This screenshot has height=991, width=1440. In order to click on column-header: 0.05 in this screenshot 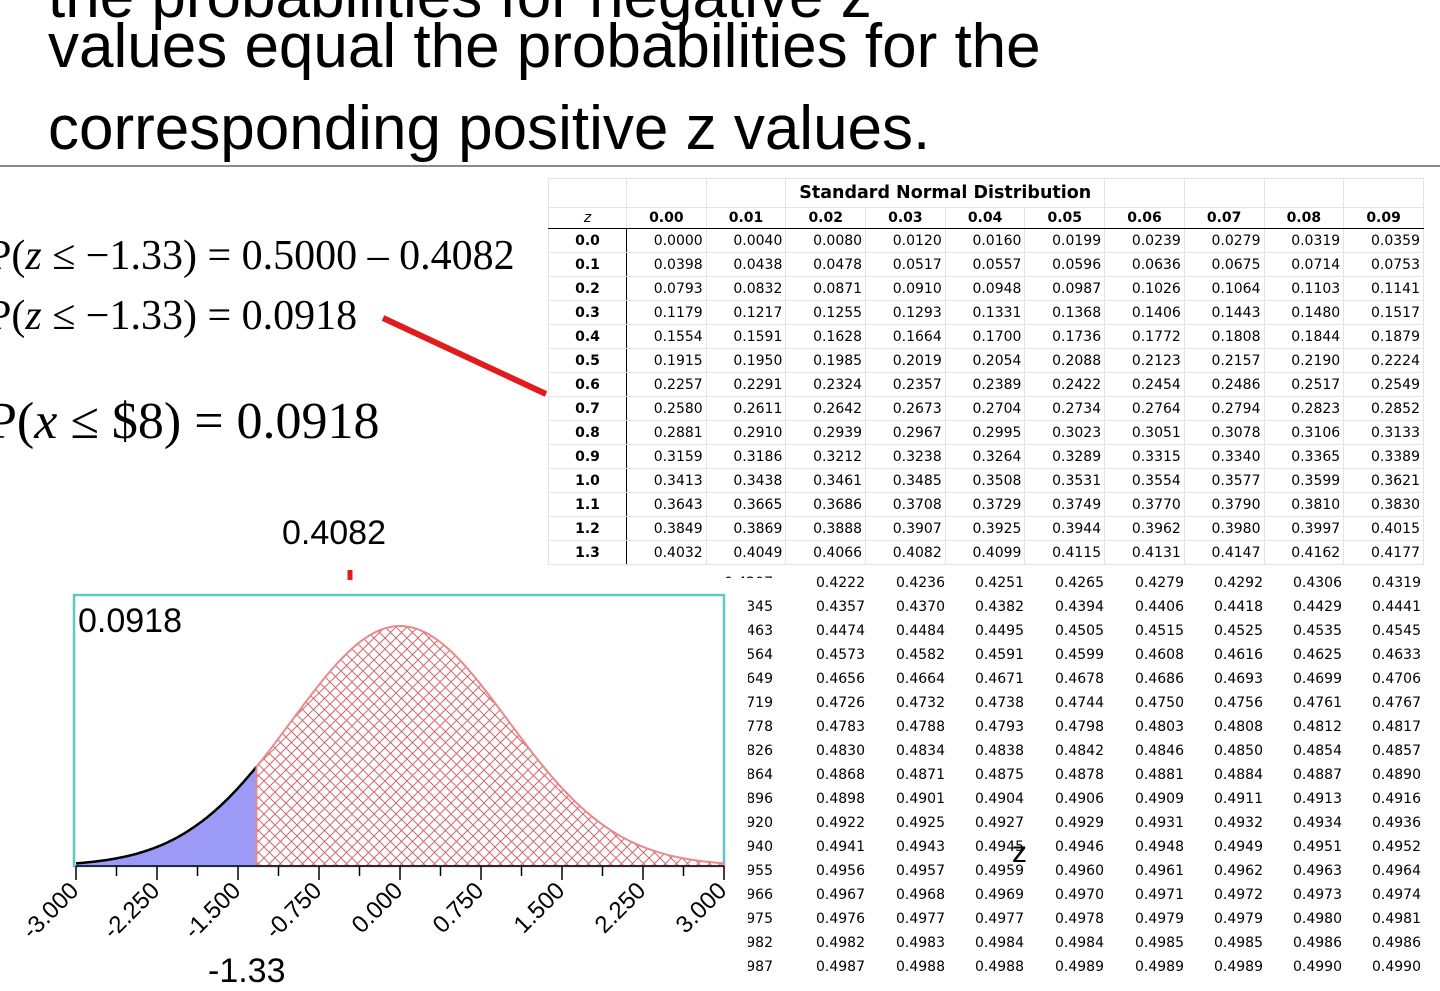, I will do `click(1065, 218)`.